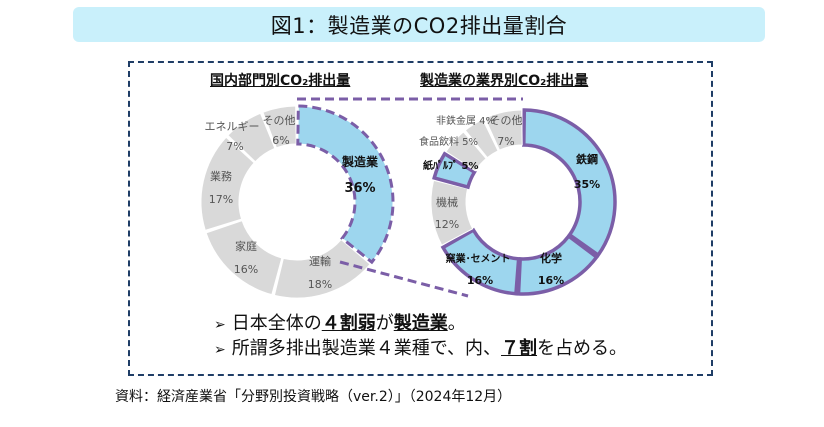 The image size is (824, 427). I want to click on segment-label: 6%, so click(280, 140).